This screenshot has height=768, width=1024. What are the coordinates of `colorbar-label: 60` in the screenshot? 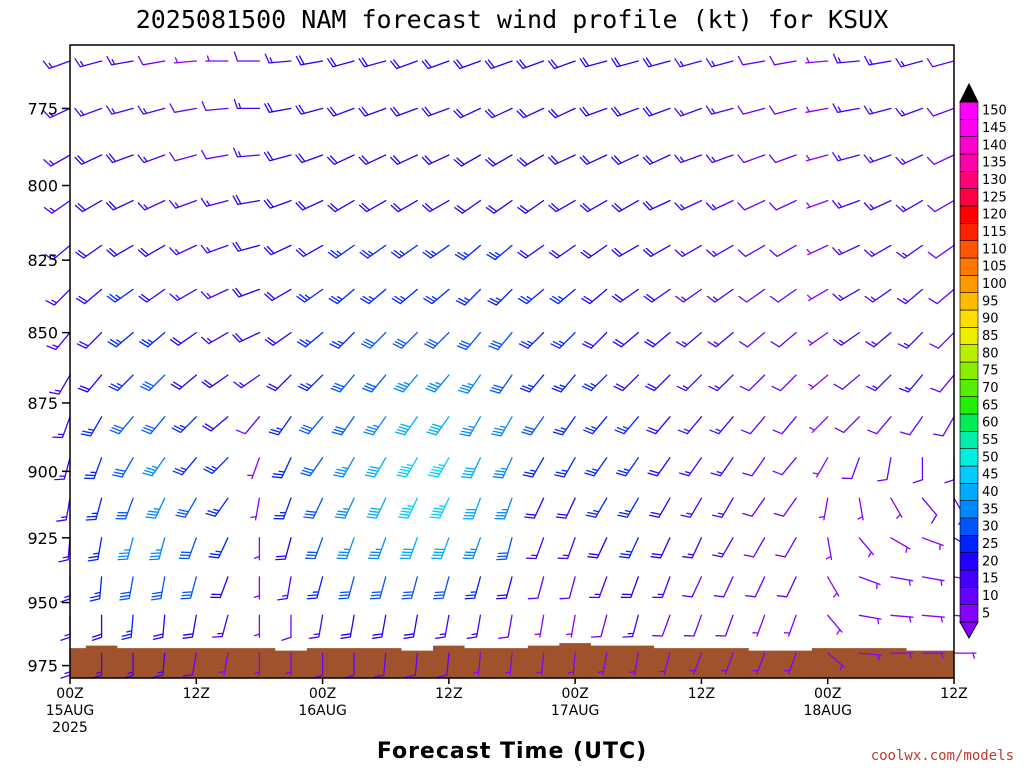 It's located at (990, 423).